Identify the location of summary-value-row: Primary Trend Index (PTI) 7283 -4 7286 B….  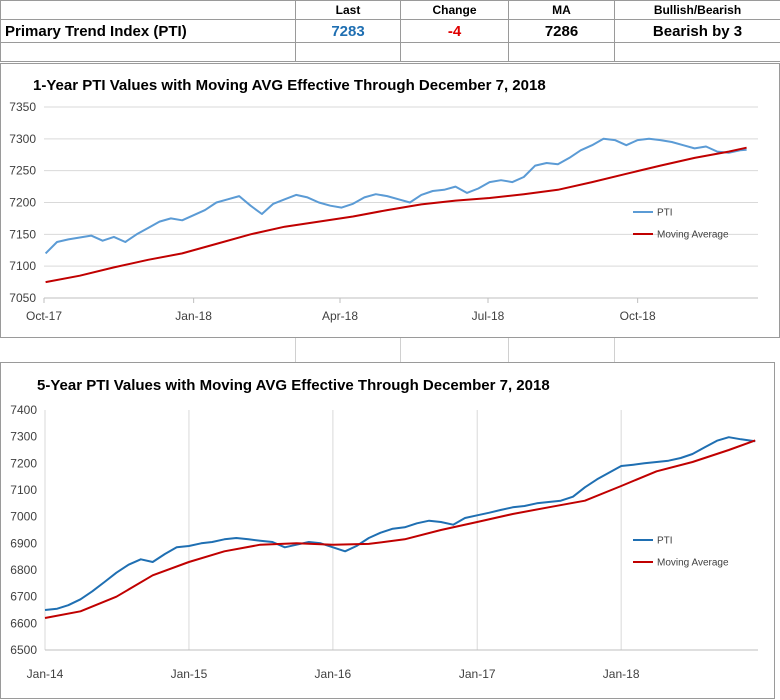
(390, 31).